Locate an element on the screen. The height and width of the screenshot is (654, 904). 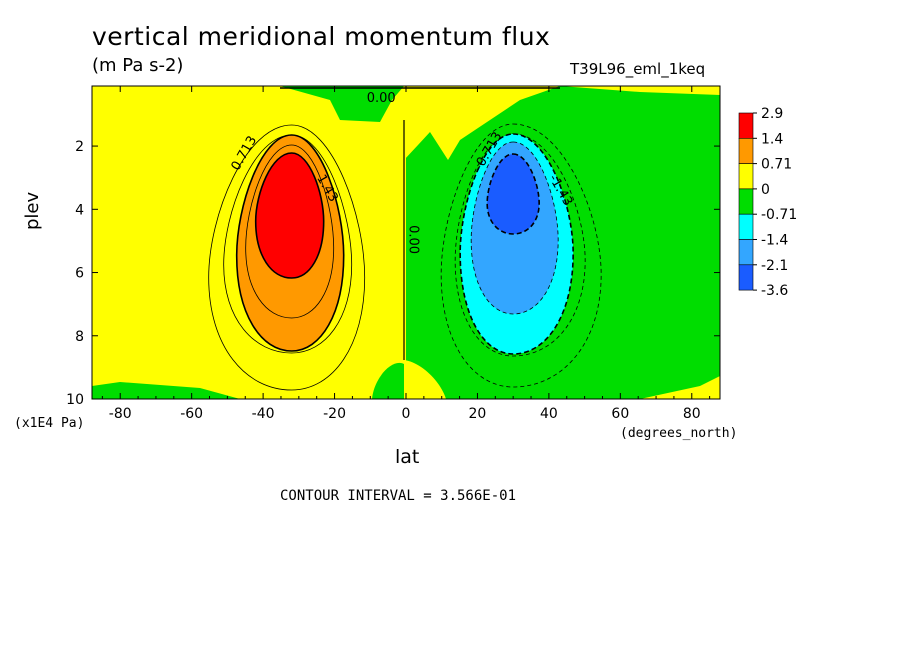
chart-units: (m Pa s-2) is located at coordinates (138, 65).